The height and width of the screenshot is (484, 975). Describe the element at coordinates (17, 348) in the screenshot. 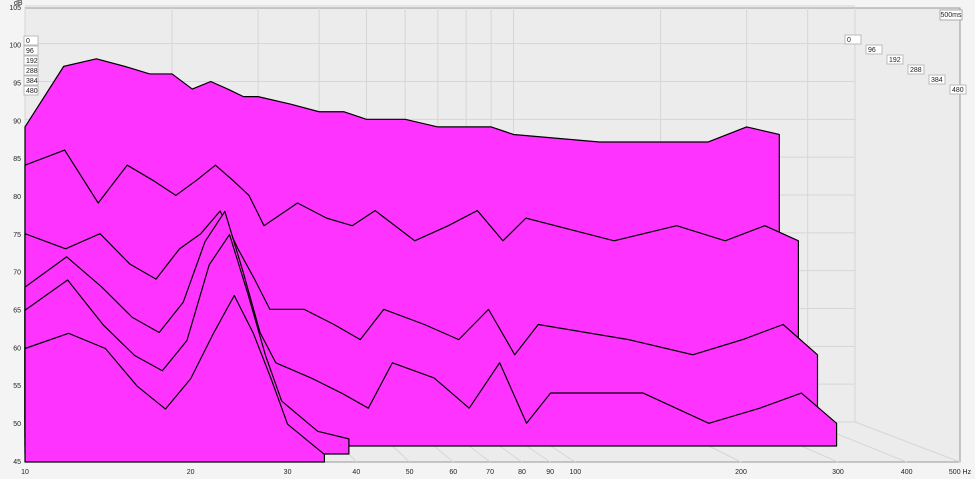

I see `y-tick-label: 60` at that location.